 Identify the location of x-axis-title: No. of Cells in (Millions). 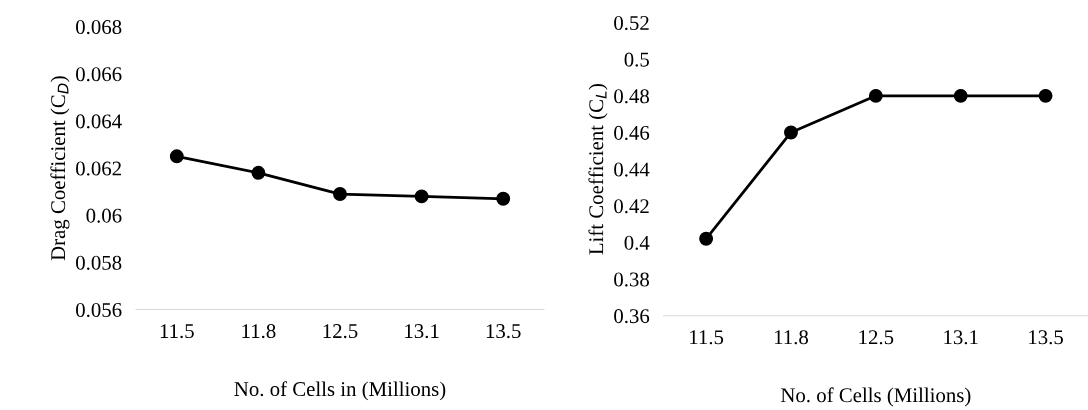
(340, 391).